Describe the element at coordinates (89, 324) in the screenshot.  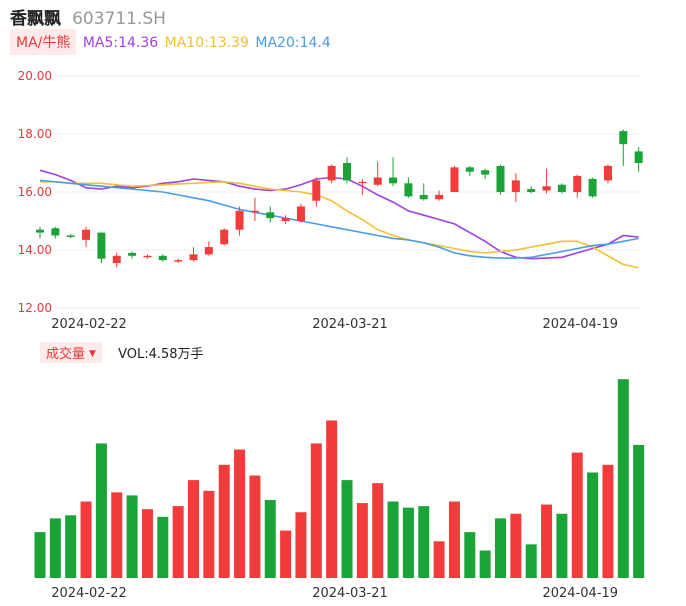
I see `price-date-label: 2024-02-22` at that location.